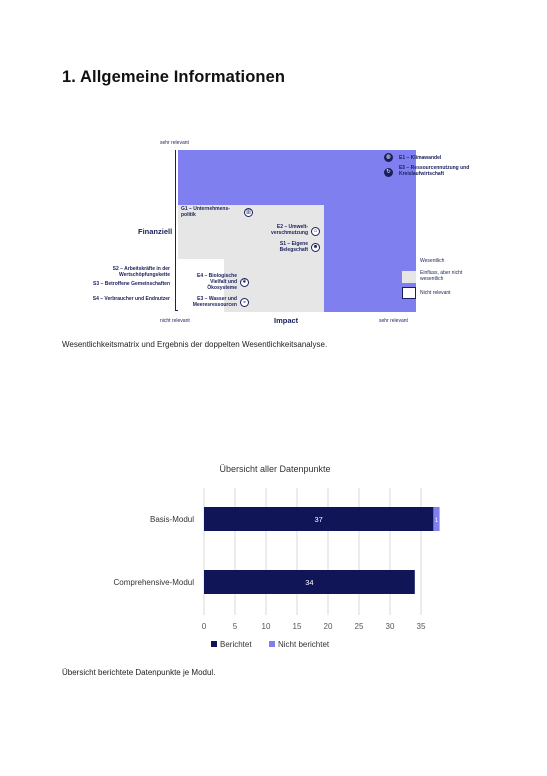 This screenshot has height=776, width=547. I want to click on bar-data-label: 1, so click(437, 521).